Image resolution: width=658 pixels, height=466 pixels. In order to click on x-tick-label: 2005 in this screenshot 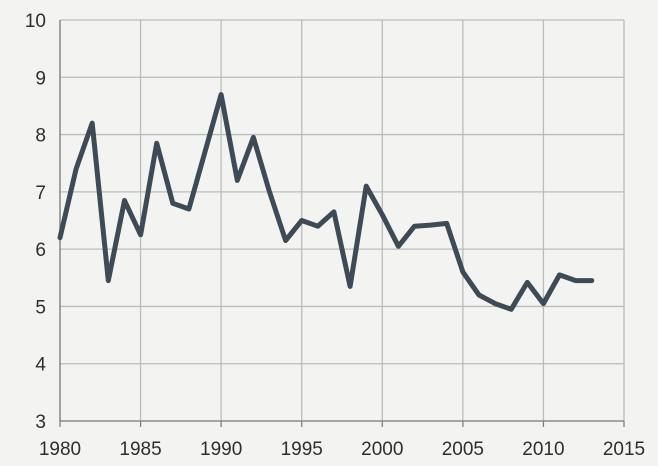, I will do `click(463, 449)`.